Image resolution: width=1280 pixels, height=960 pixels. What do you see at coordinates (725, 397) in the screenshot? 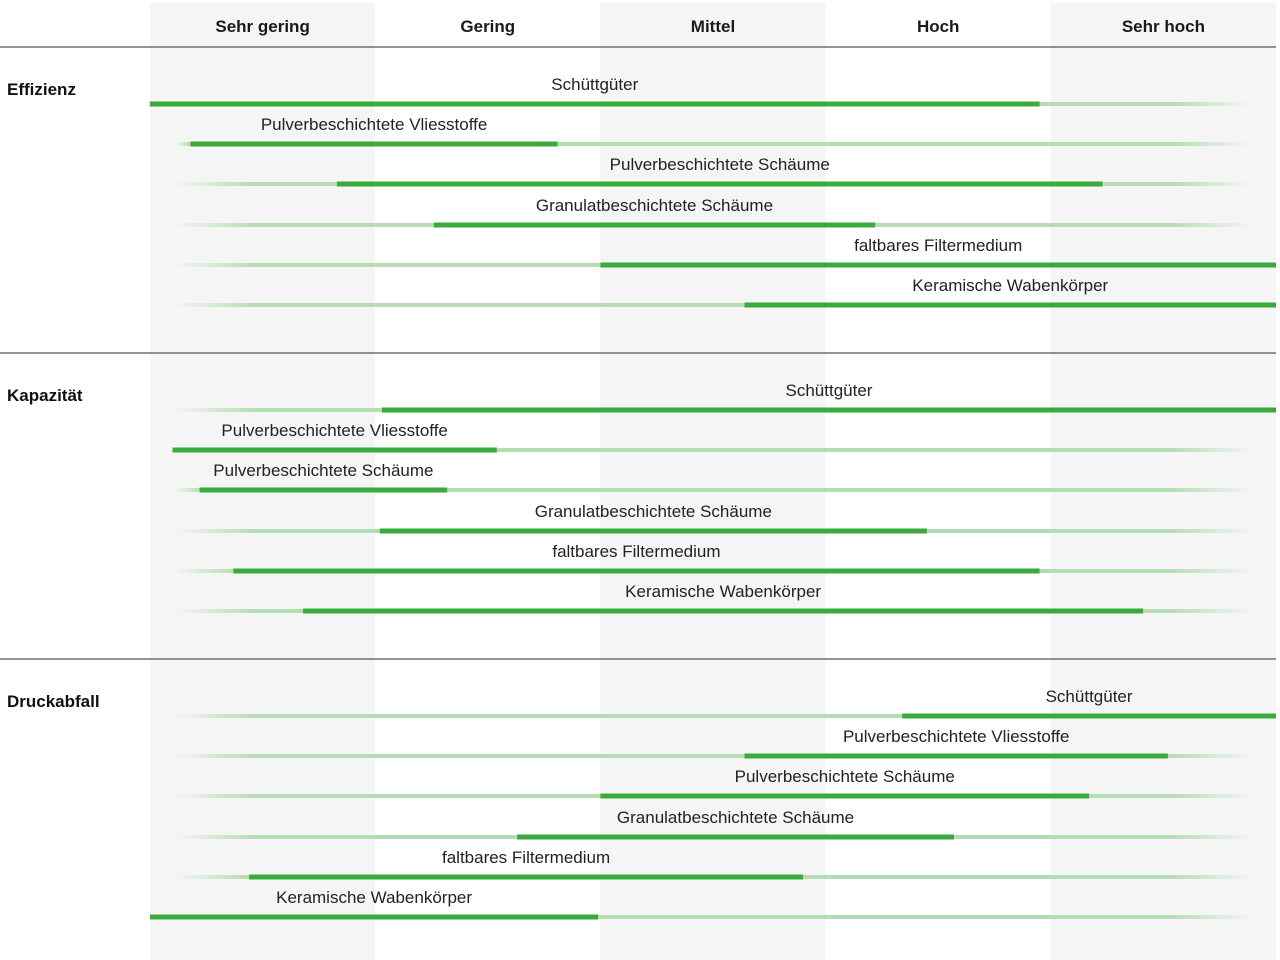
I see `range-item: Schüttgüter` at bounding box center [725, 397].